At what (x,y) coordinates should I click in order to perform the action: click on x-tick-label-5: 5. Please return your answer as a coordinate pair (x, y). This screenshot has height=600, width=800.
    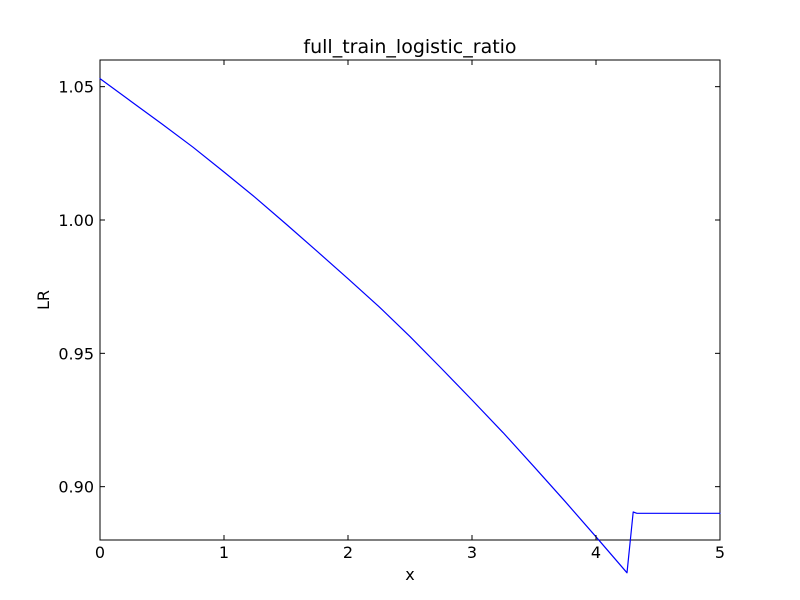
    Looking at the image, I should click on (720, 552).